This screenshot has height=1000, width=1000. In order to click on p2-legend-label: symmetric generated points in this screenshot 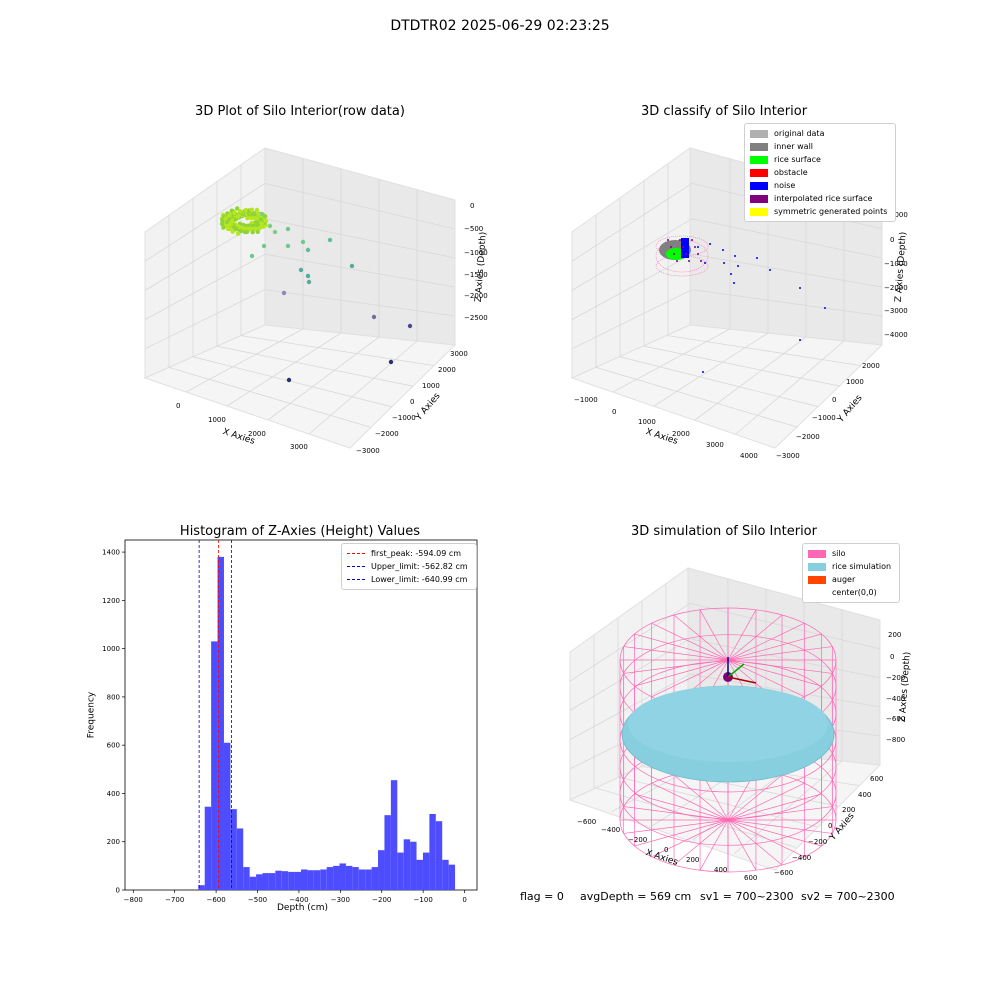, I will do `click(831, 211)`.